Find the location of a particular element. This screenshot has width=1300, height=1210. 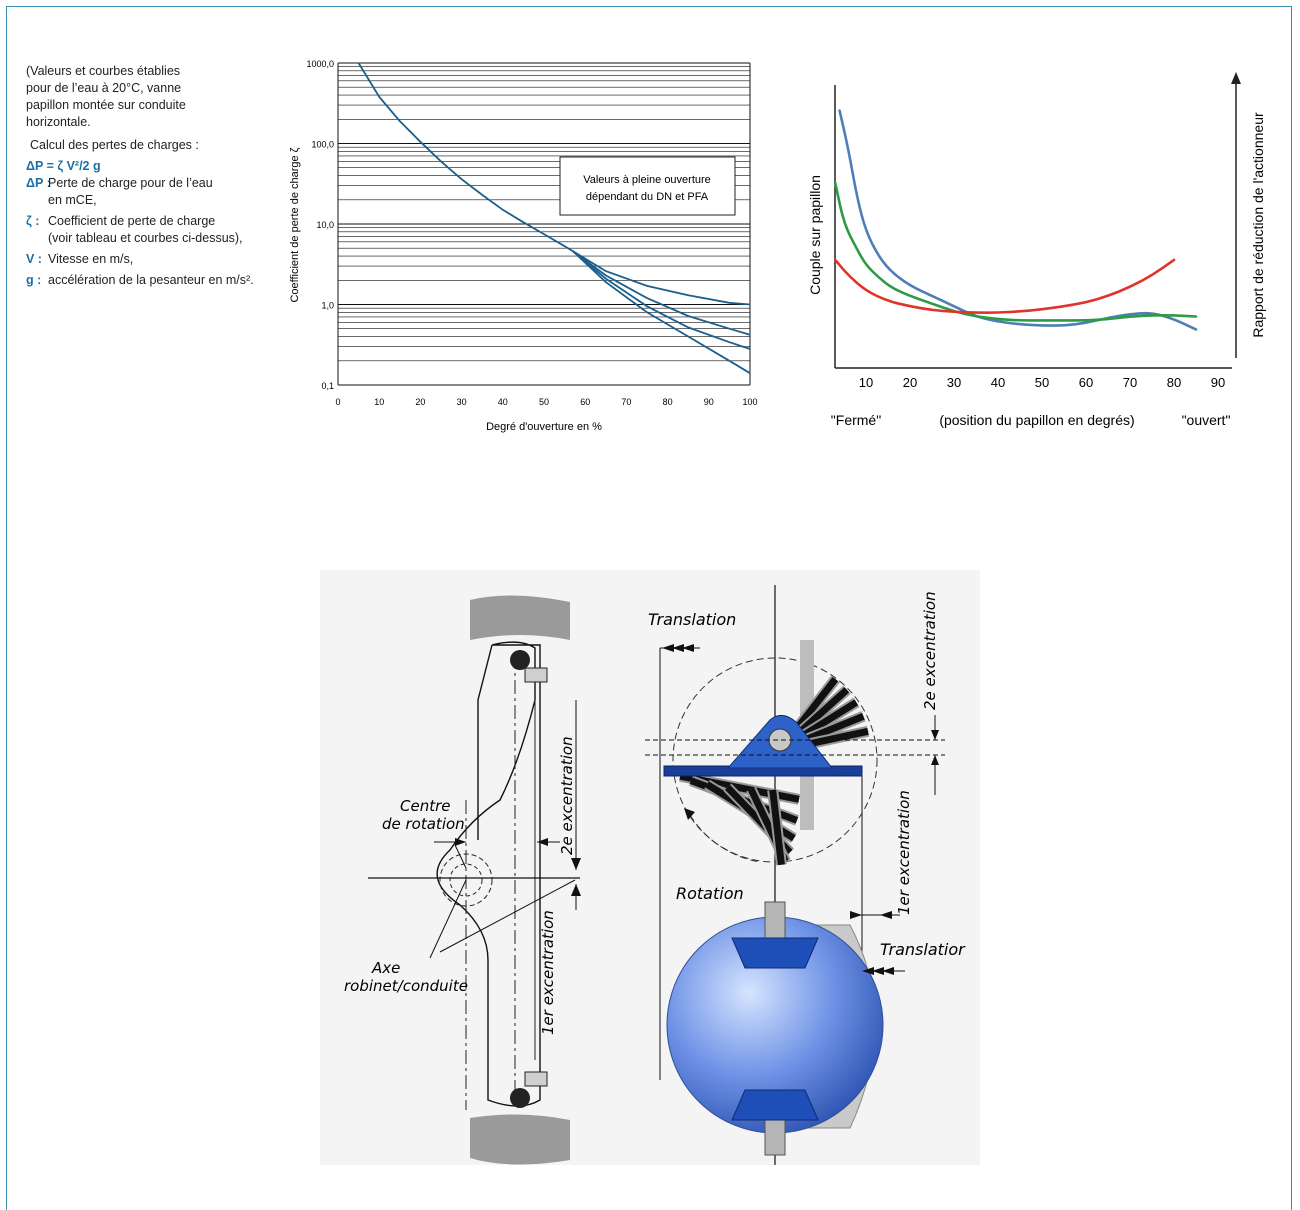

chart1-curves is located at coordinates (554, 218).